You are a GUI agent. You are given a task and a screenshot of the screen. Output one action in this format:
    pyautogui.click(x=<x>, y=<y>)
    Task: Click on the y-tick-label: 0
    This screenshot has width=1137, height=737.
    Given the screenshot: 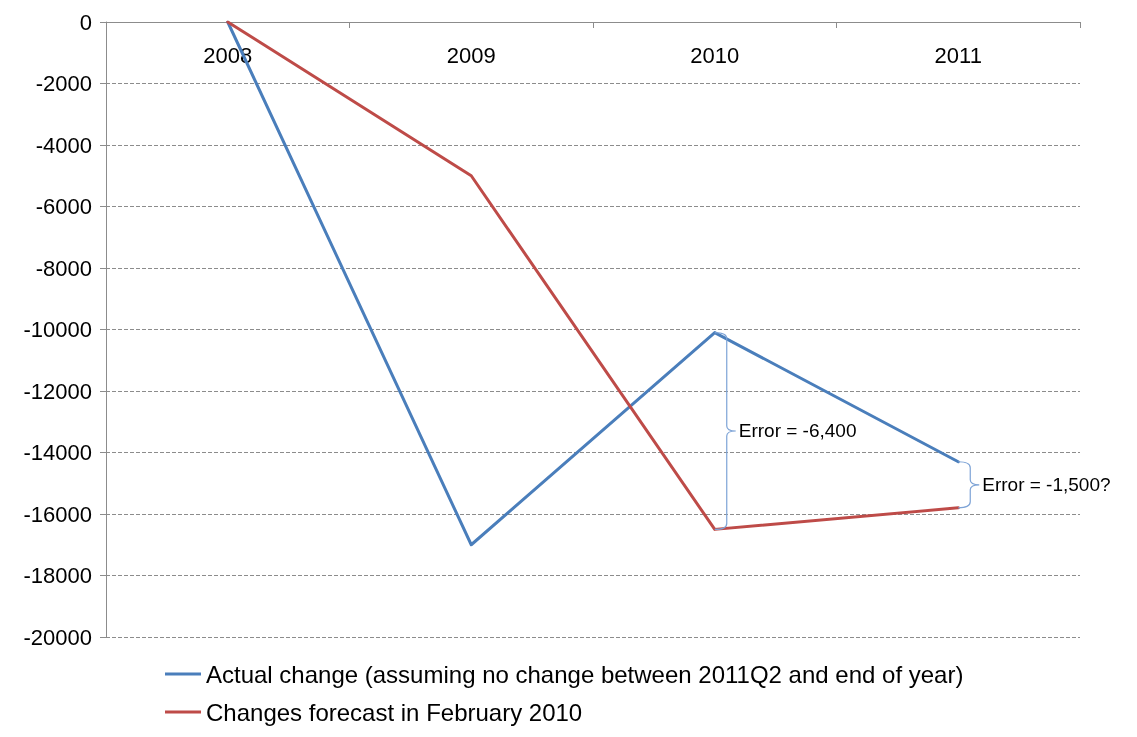 What is the action you would take?
    pyautogui.click(x=85, y=22)
    